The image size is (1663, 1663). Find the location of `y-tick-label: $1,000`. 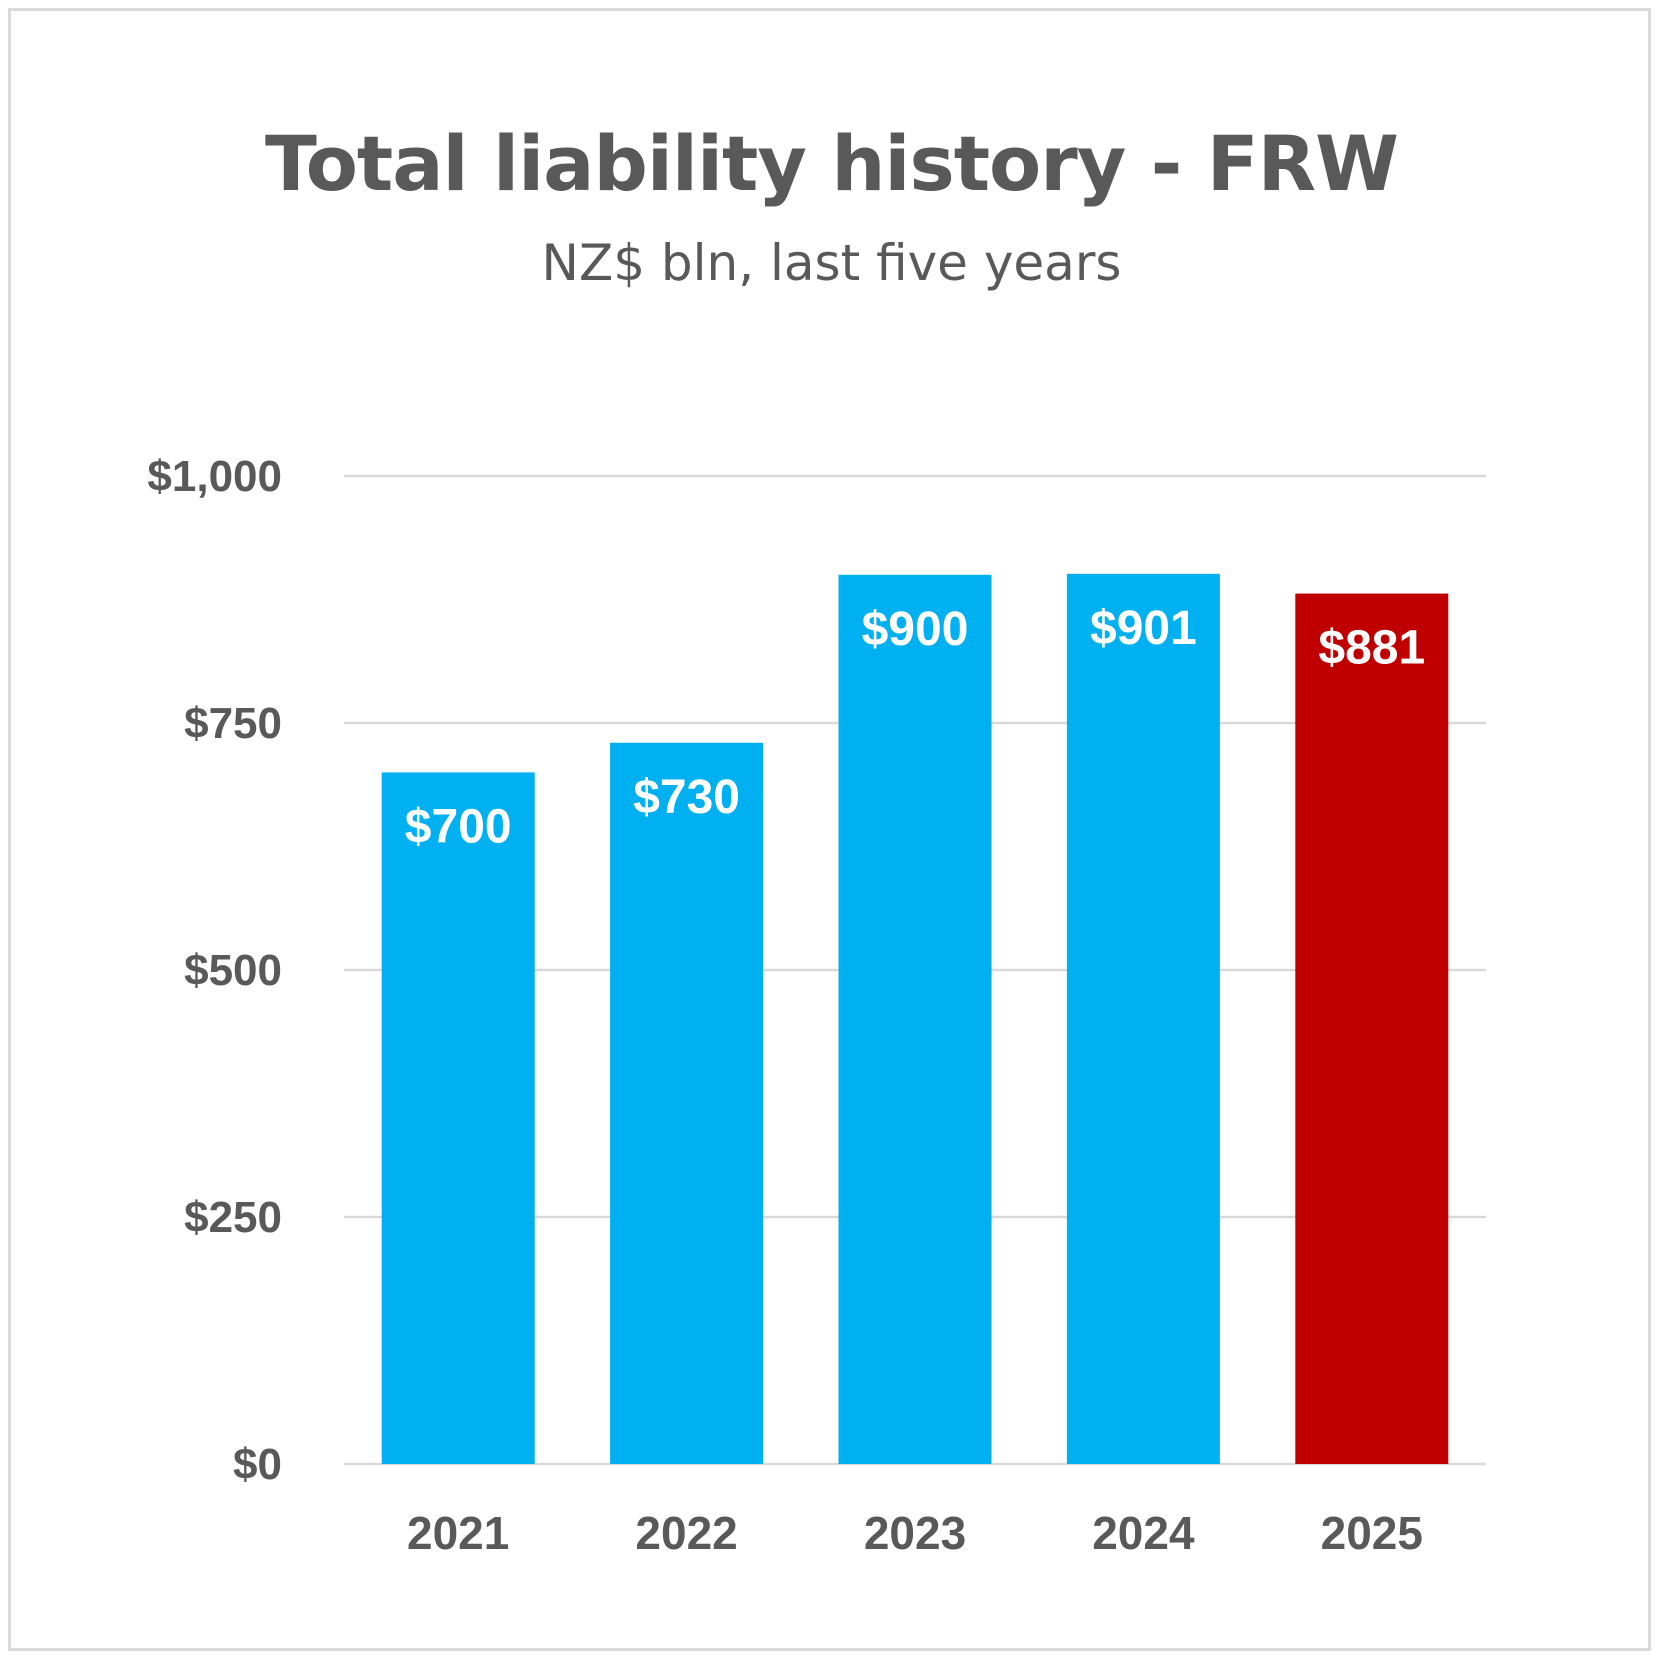

y-tick-label: $1,000 is located at coordinates (214, 476).